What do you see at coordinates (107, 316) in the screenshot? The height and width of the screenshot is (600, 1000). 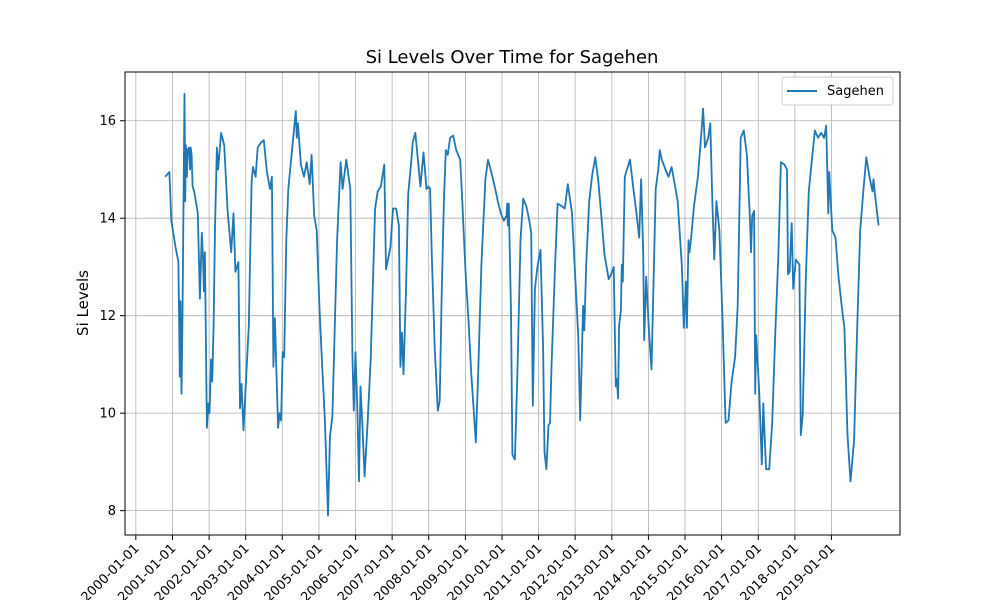 I see `y-tick-label: 12` at bounding box center [107, 316].